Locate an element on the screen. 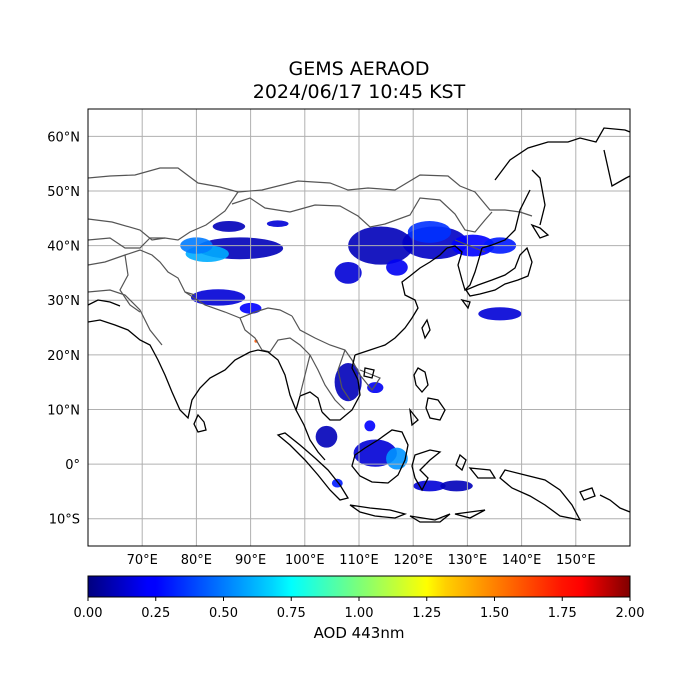  colorbar-tick-label: 1.00 is located at coordinates (359, 613).